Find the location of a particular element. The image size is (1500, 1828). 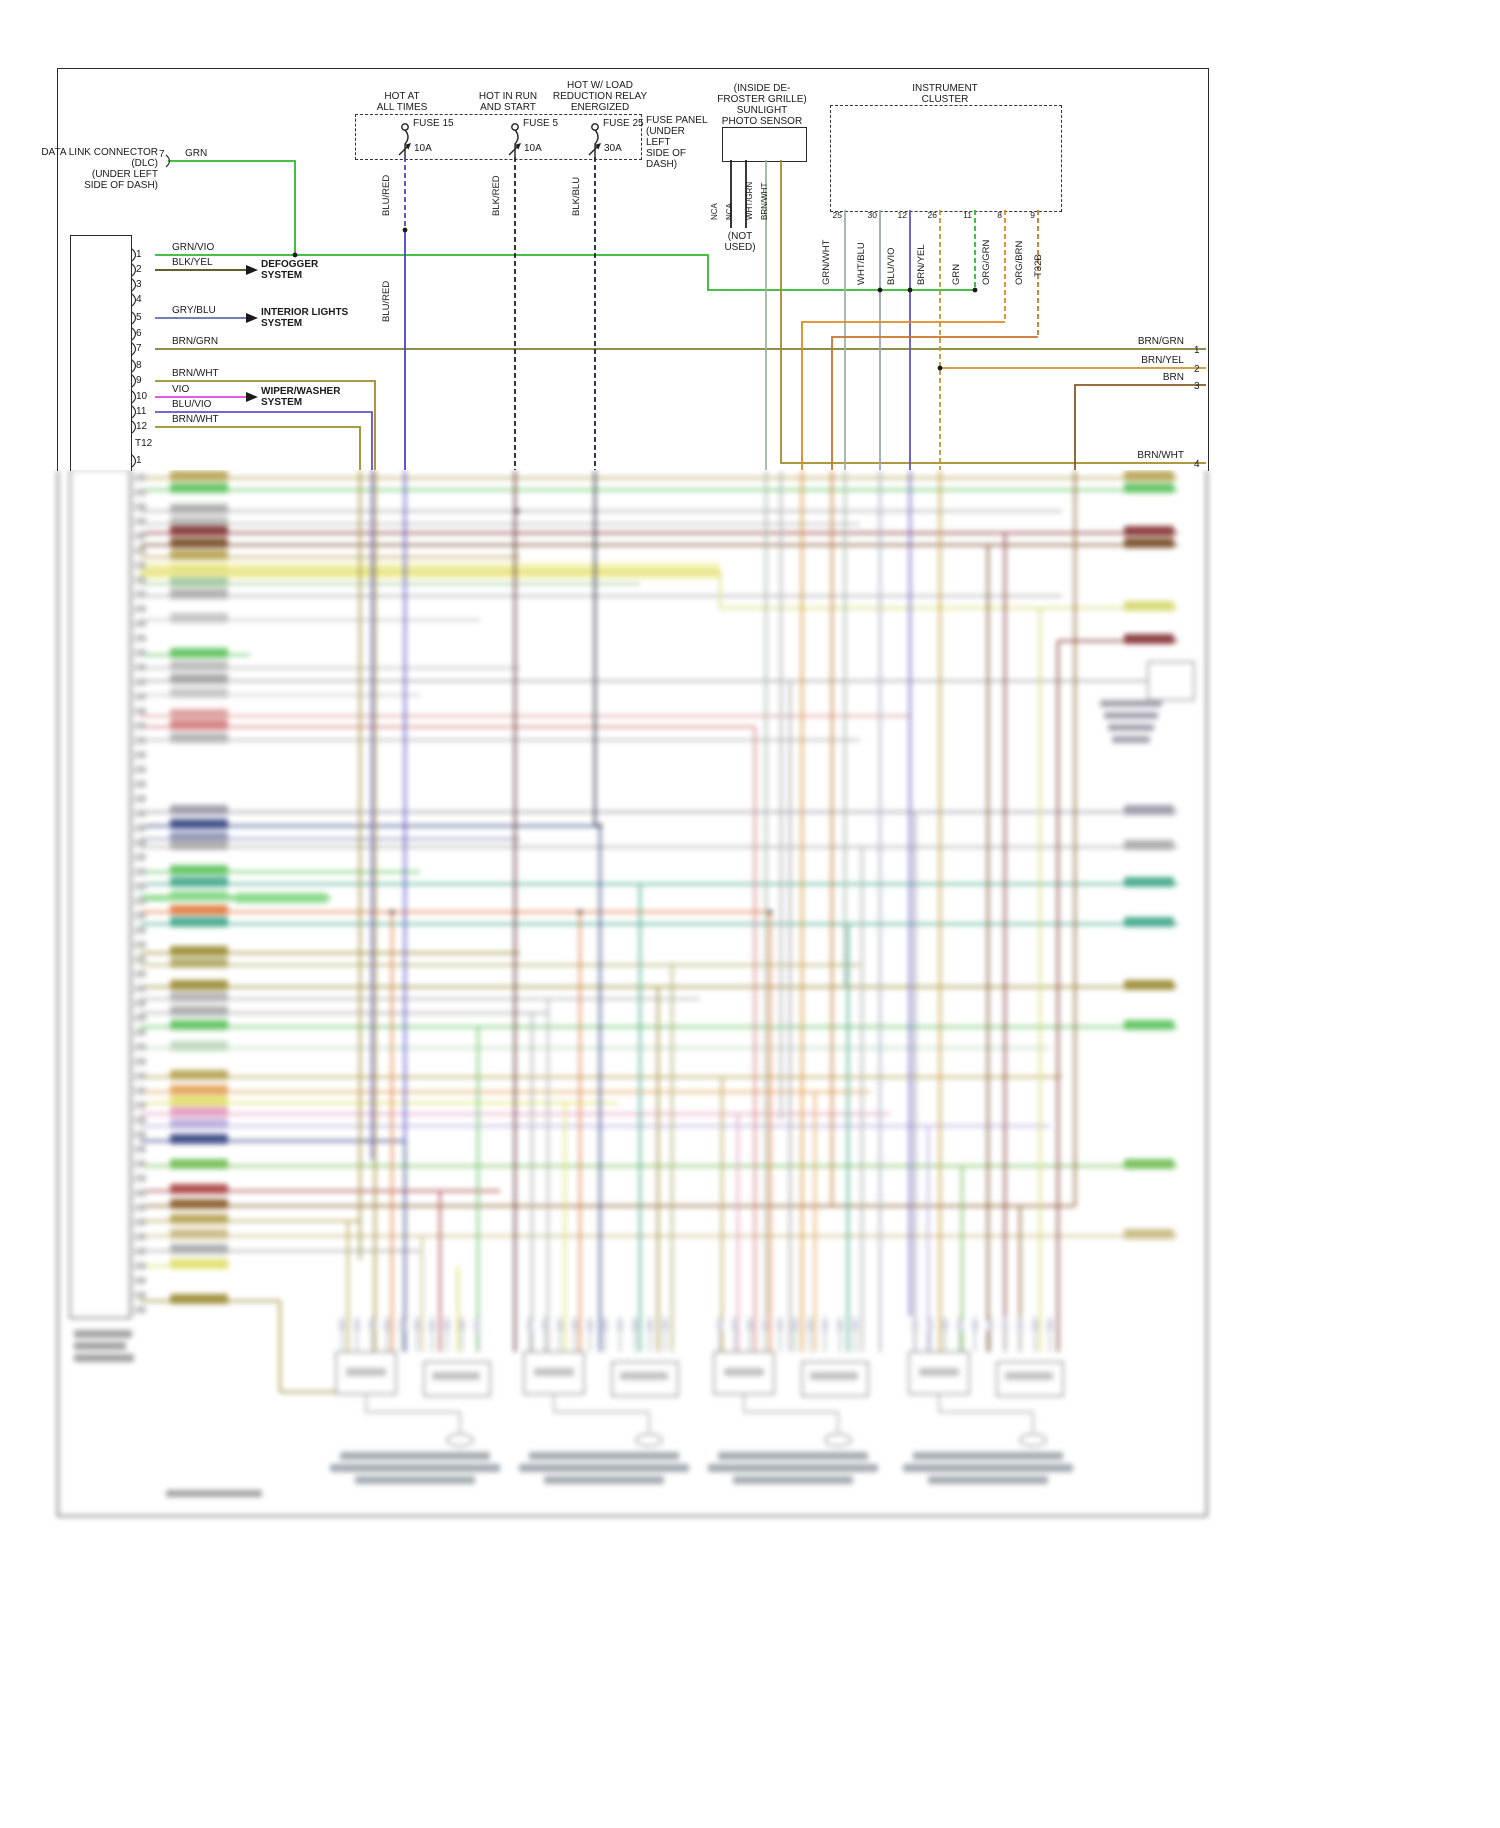

feed-hot-label-3: HOT W/ LOAD REDUCTION RELAY ENERGIZED is located at coordinates (600, 96).